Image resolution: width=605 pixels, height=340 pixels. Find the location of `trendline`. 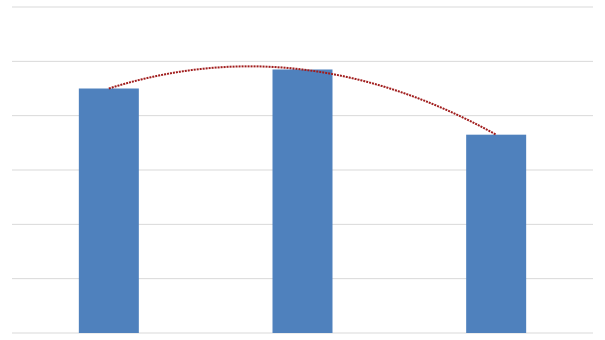

trendline is located at coordinates (302, 100).